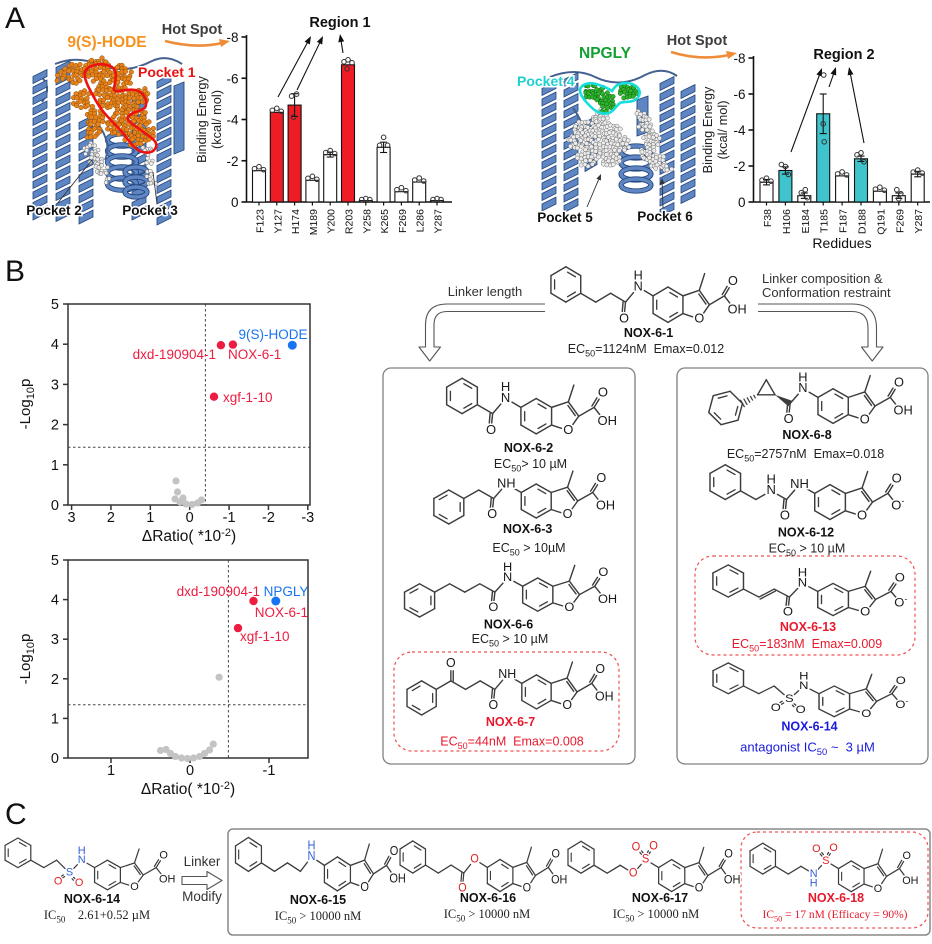  Describe the element at coordinates (826, 292) in the screenshot. I see `svg-text: Conformation restraint` at that location.